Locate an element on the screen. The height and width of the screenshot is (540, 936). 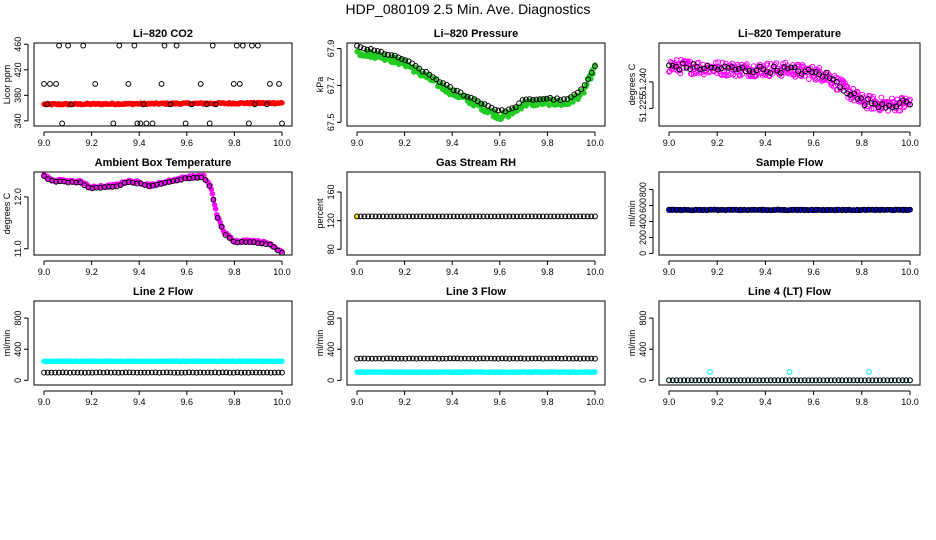
y-tick-label: 400 is located at coordinates (331, 349).